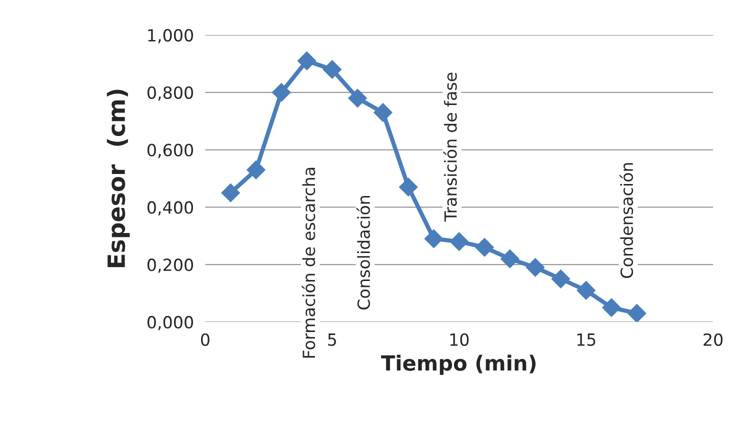  I want to click on annotation: Condensación, so click(627, 220).